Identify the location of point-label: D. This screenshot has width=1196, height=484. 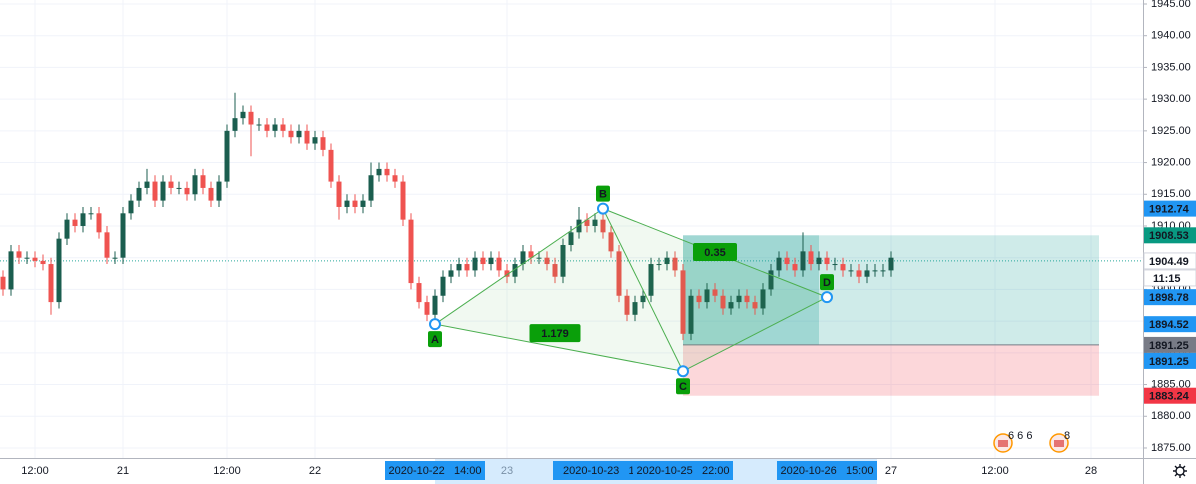
(827, 283).